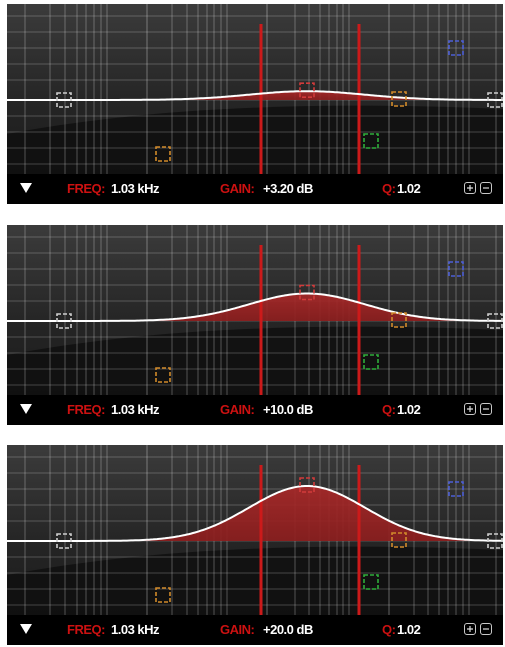  Describe the element at coordinates (288, 409) in the screenshot. I see `gain-value: +10.0 dB` at that location.